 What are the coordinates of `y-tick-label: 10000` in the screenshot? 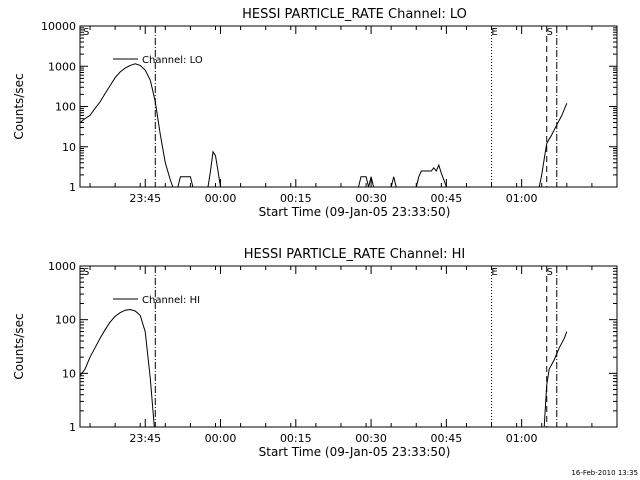 It's located at (58, 26).